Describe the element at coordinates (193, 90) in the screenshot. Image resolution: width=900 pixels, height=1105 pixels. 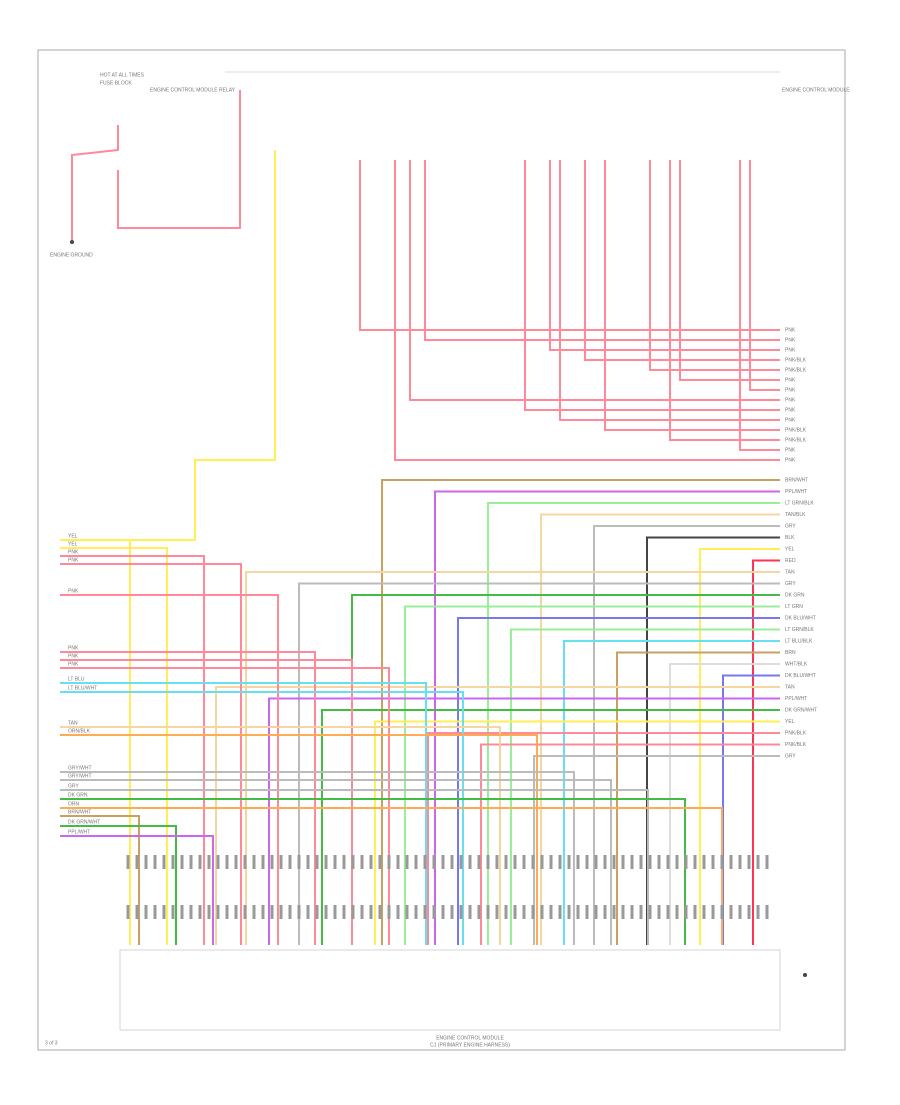
I see `relay-label: ENGINE CONTROL MODULE RELAY` at that location.